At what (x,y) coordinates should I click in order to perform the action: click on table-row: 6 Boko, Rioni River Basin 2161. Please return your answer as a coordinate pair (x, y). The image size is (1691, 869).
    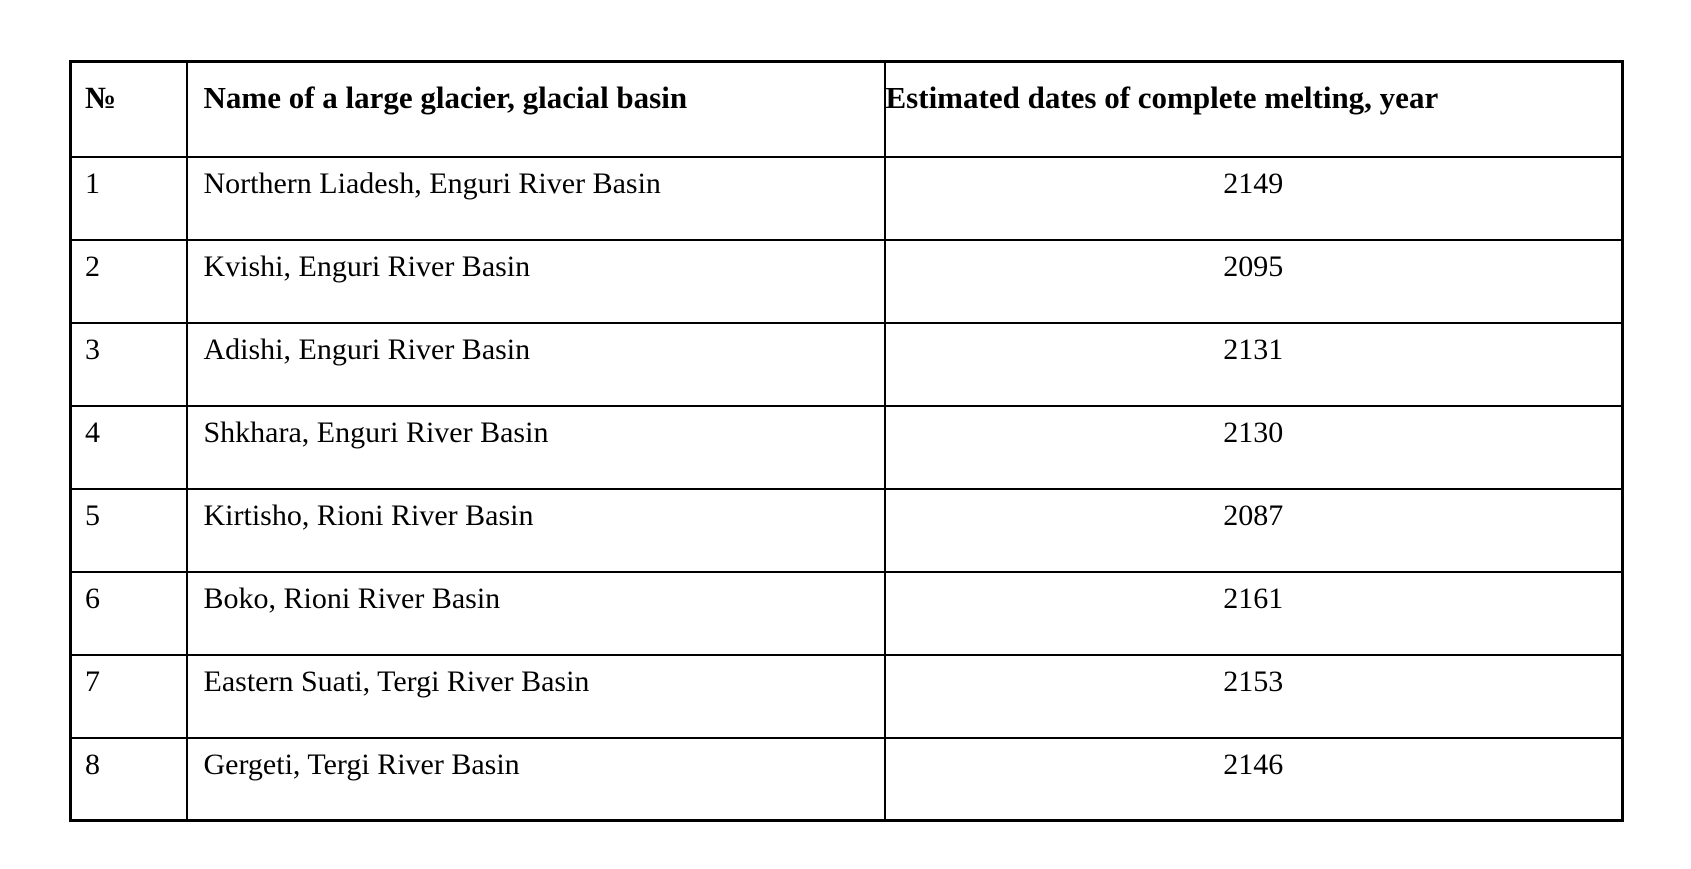
    Looking at the image, I should click on (846, 613).